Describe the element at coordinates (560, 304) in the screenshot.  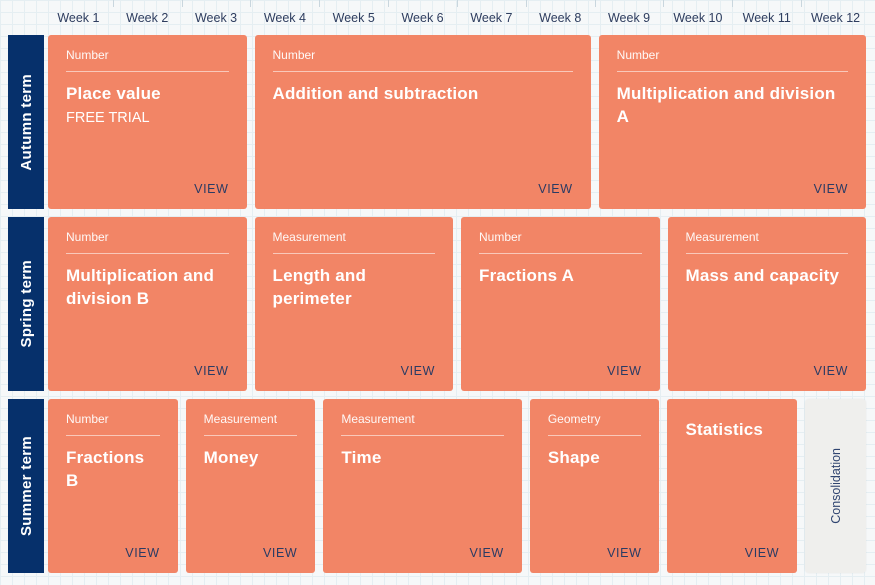
I see `topic-card-fractions-a: Number Fractions A VIEW` at that location.